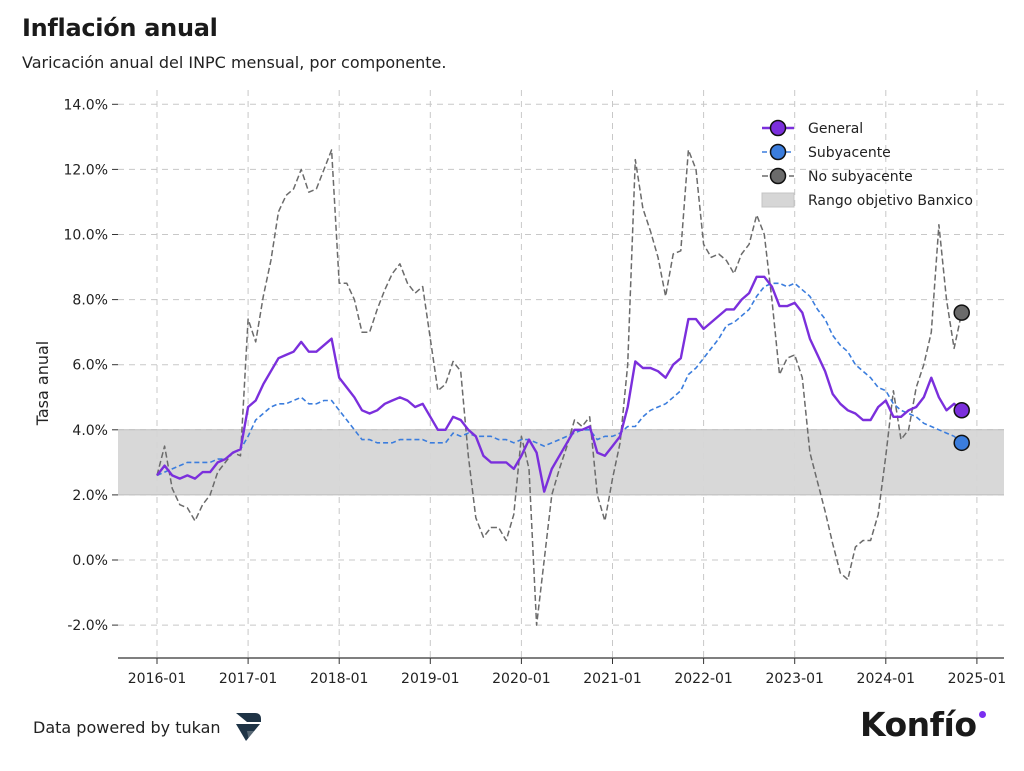  What do you see at coordinates (339, 679) in the screenshot?
I see `x-tick-label: 2018-01` at bounding box center [339, 679].